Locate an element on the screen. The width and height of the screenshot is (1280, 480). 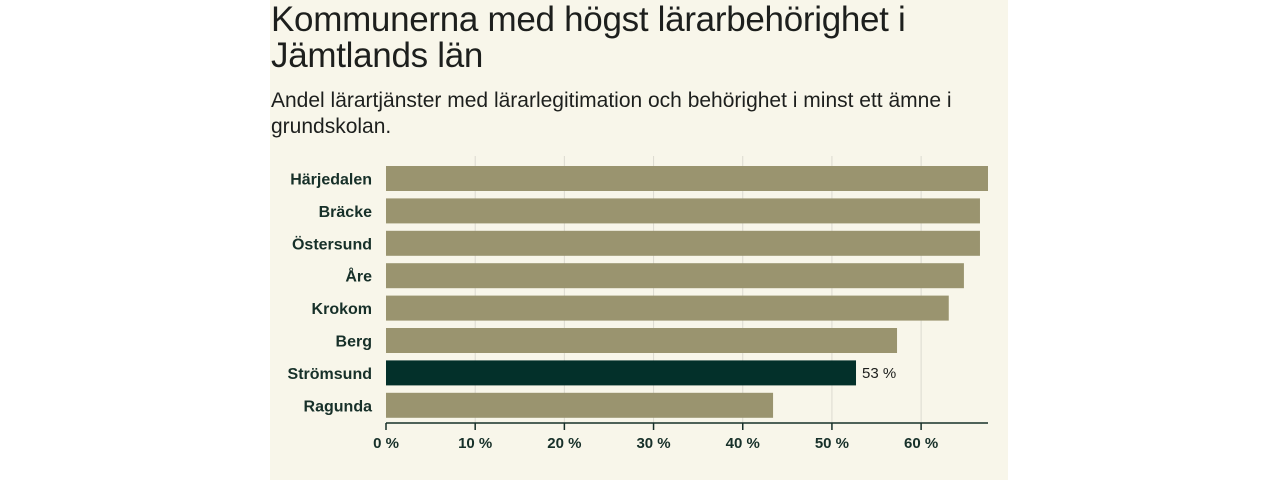
bar-östersund is located at coordinates (683, 243).